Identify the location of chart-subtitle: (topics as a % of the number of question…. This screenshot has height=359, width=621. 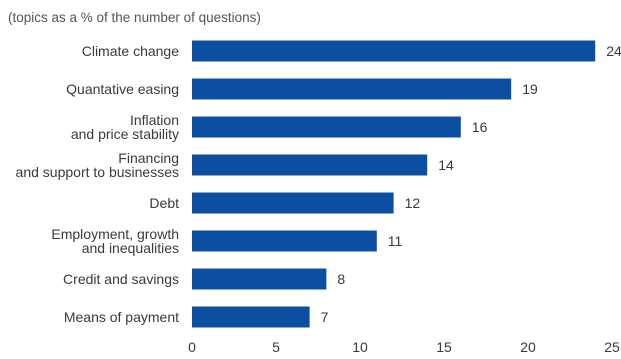
(134, 17).